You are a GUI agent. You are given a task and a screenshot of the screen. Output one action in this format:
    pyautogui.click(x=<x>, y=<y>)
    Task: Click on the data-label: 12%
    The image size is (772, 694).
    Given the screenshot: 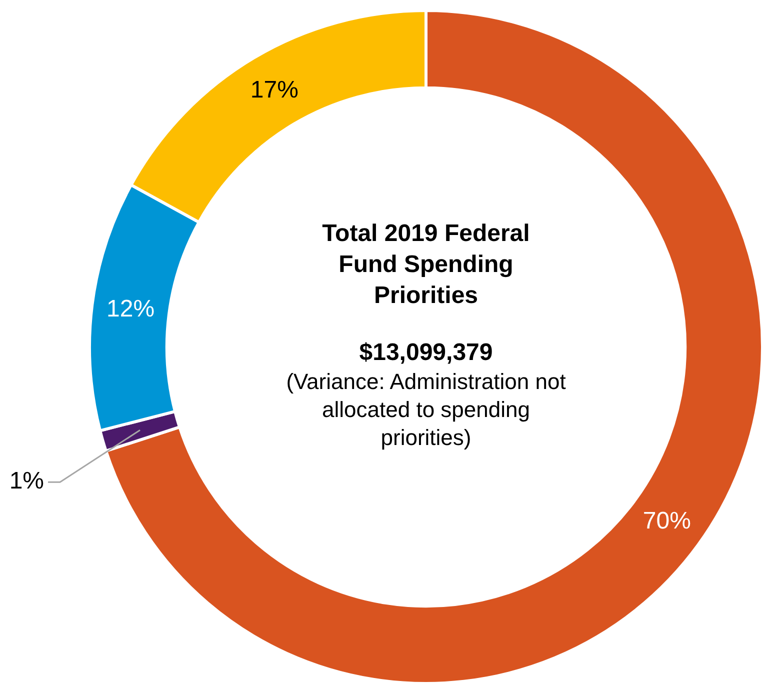 What is the action you would take?
    pyautogui.click(x=130, y=308)
    